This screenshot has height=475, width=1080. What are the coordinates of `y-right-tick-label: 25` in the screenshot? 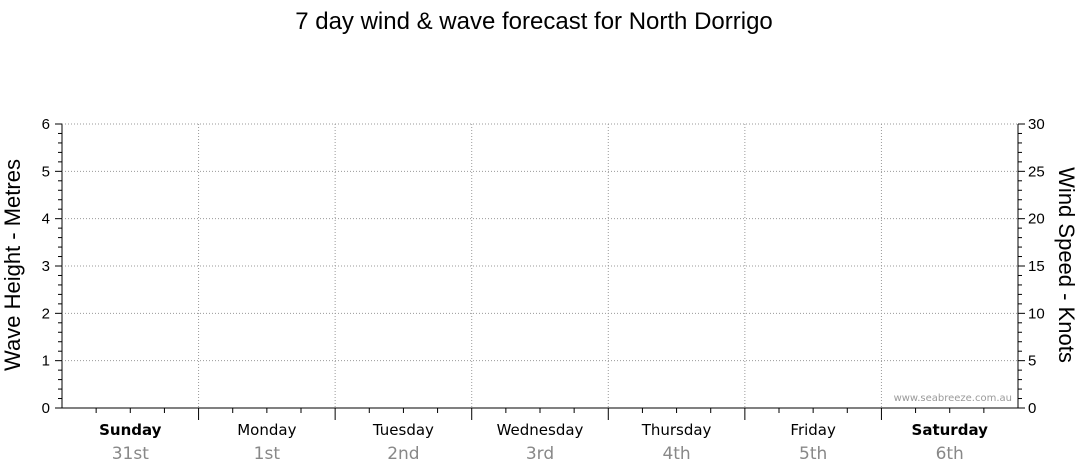 It's located at (1036, 171).